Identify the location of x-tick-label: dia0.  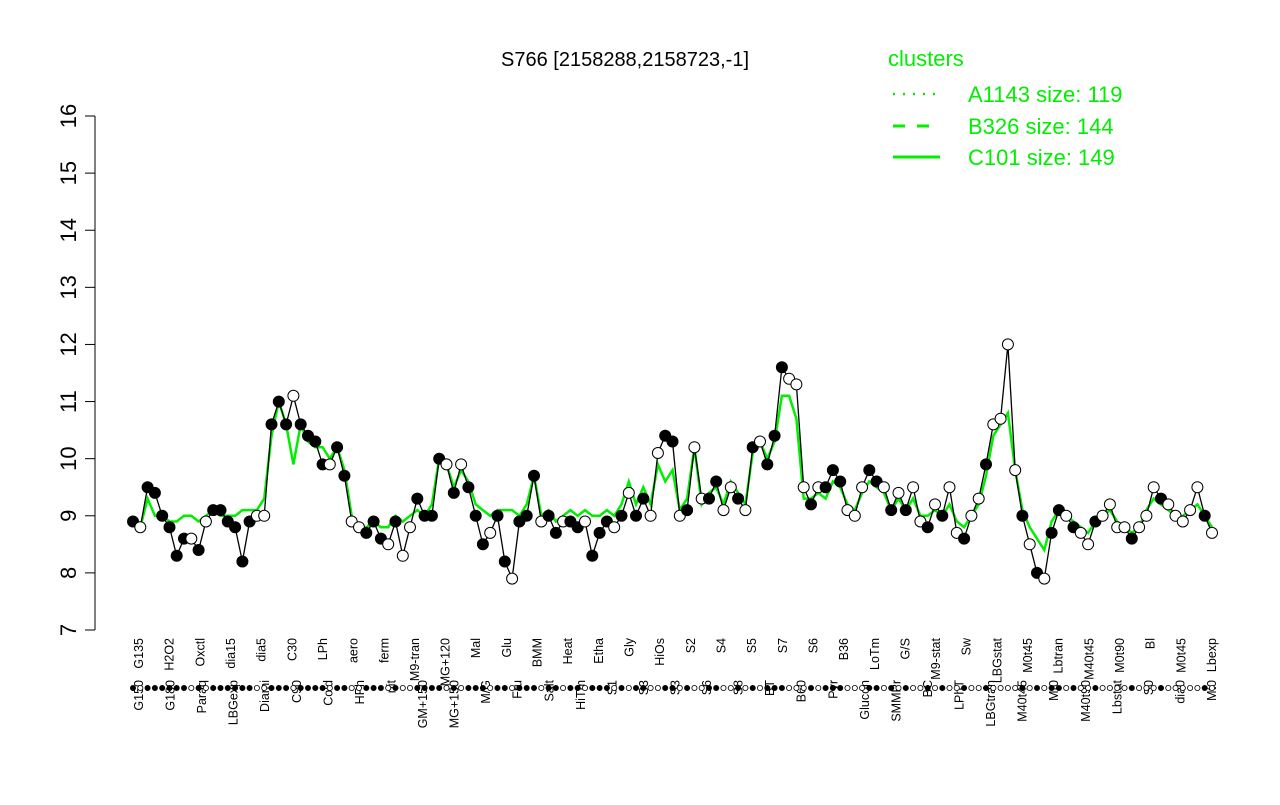
(1180, 692).